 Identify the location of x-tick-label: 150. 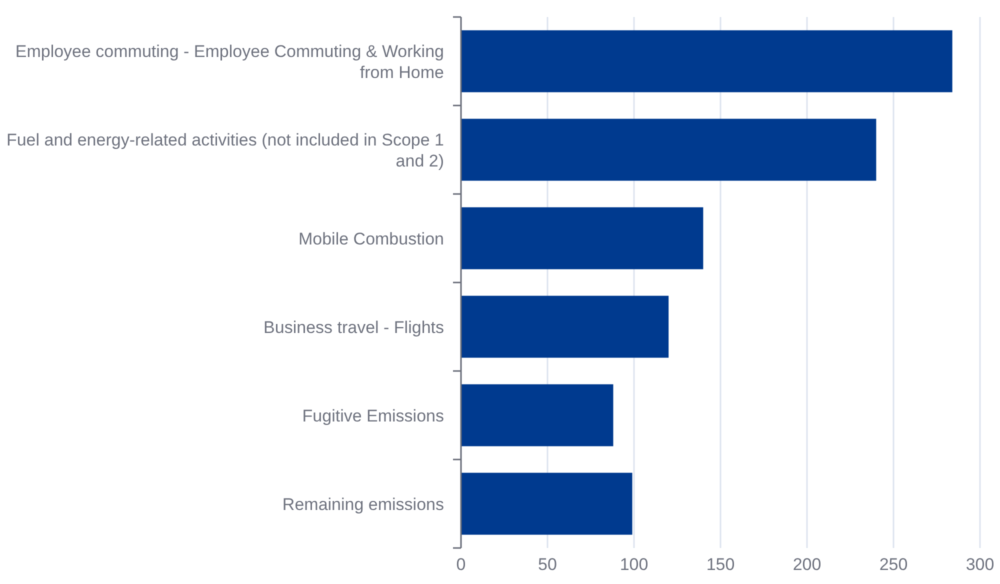
(720, 564).